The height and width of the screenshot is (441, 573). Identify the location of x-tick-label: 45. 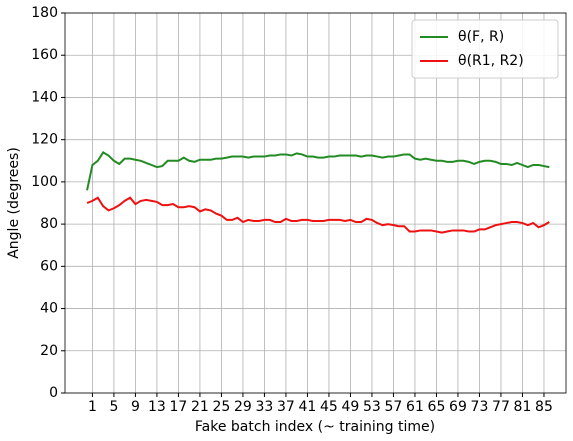
(329, 407).